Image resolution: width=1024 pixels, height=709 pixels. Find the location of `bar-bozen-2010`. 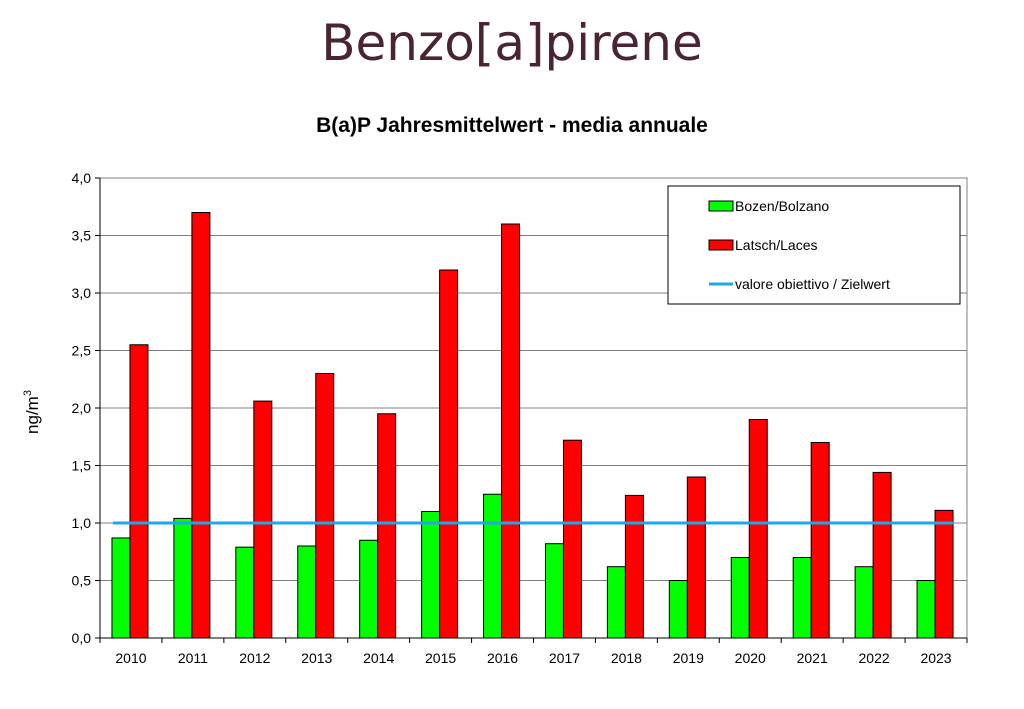

bar-bozen-2010 is located at coordinates (121, 588).